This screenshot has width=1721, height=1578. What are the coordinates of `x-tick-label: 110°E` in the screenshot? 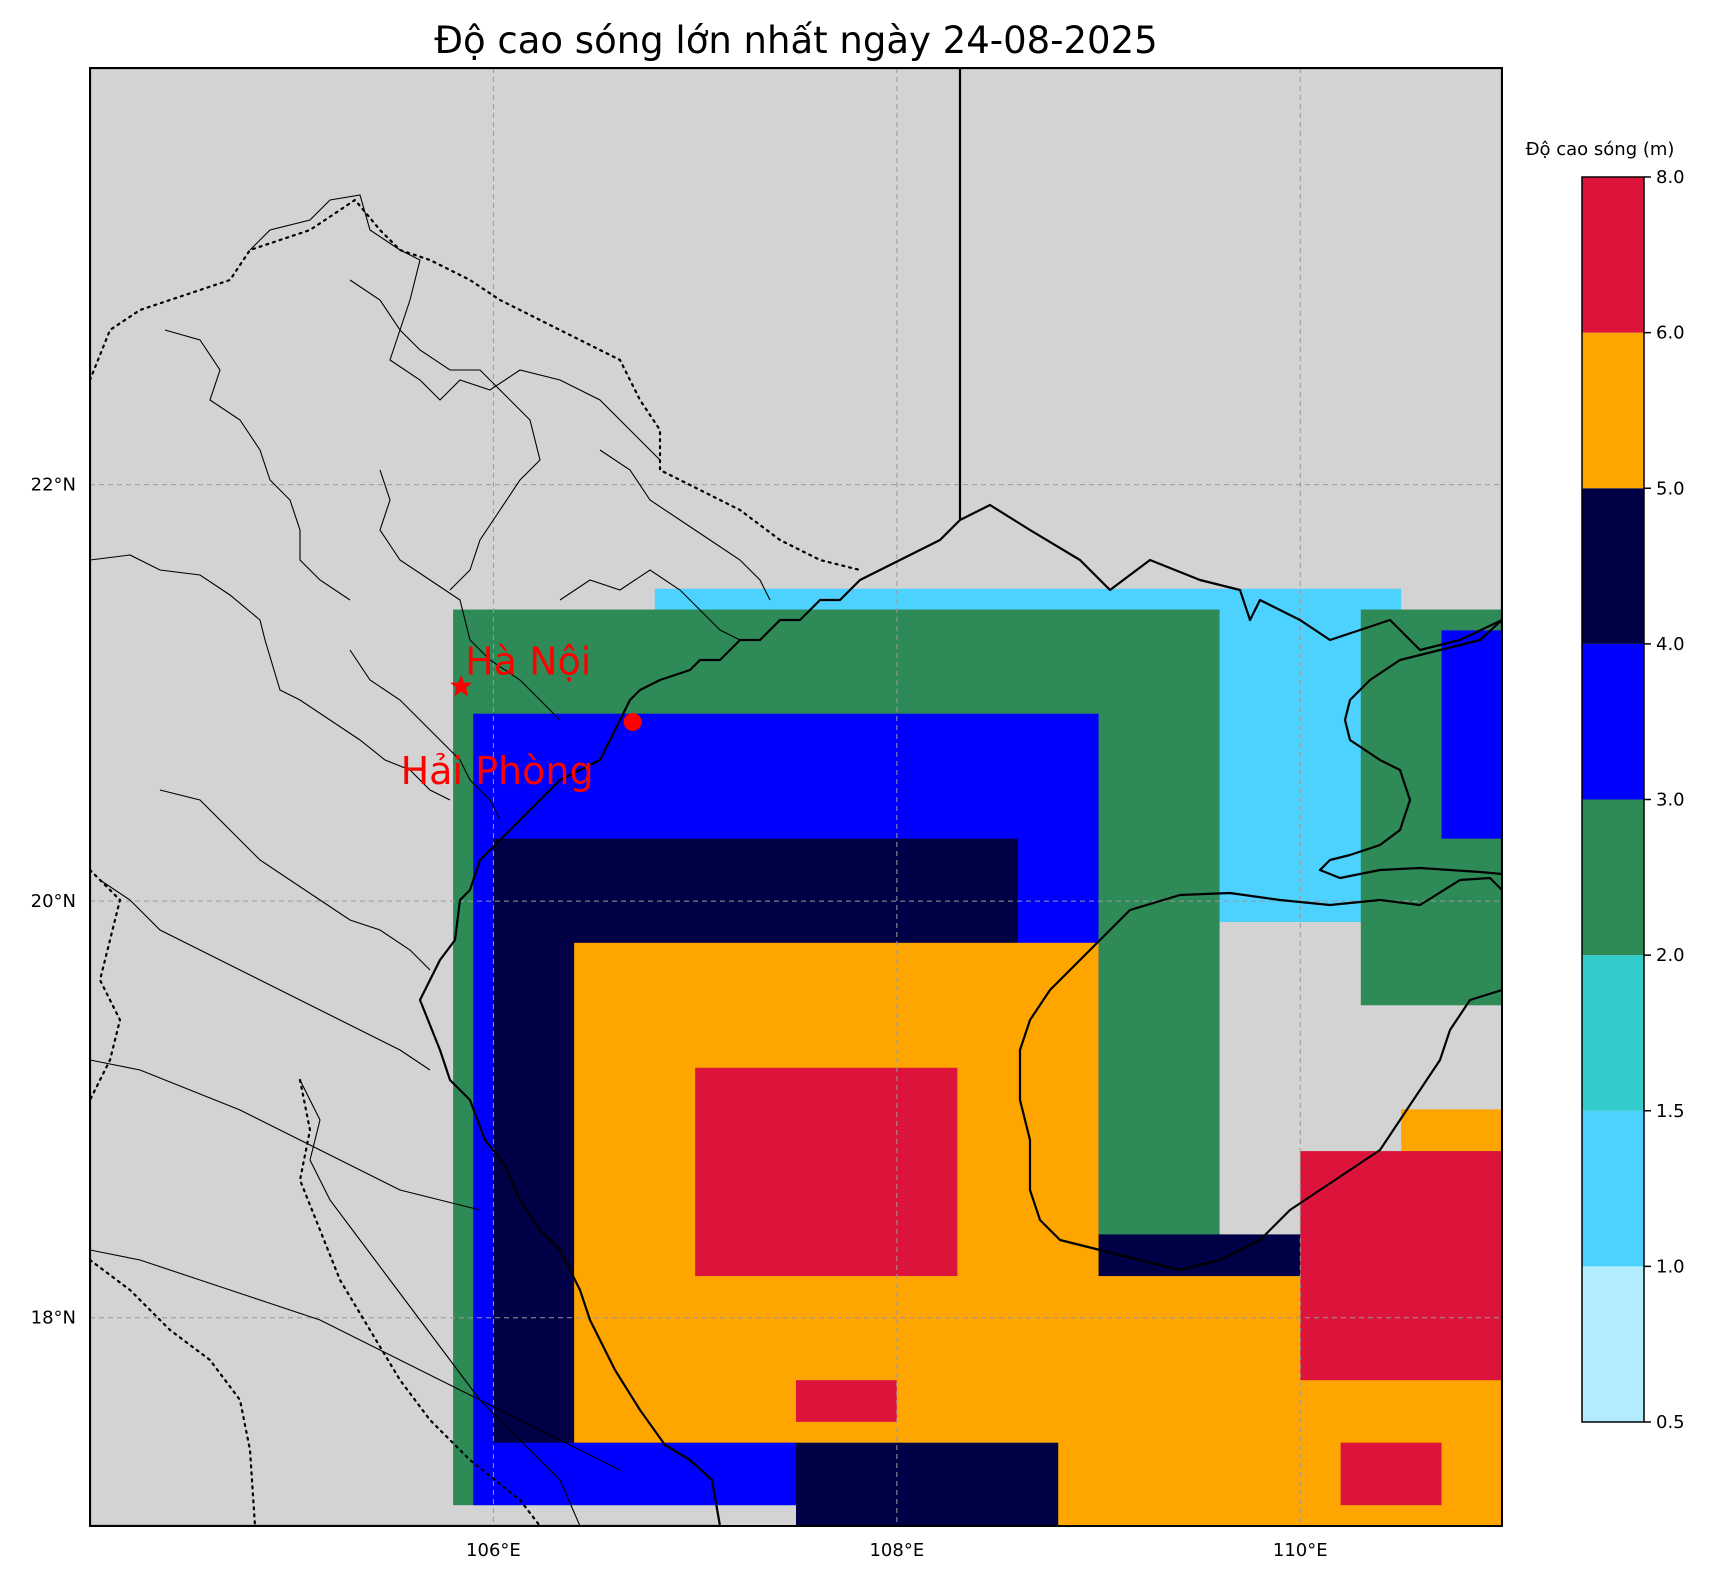 It's located at (1300, 1550).